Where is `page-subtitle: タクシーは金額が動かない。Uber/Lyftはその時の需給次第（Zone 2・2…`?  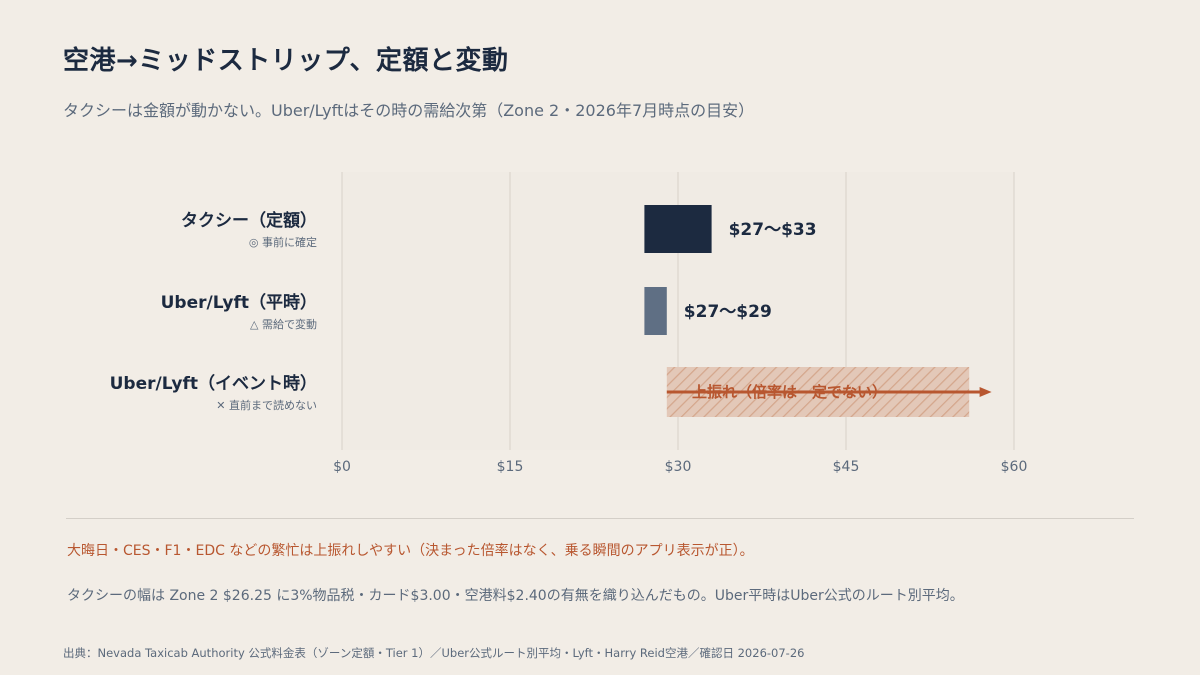
page-subtitle: タクシーは金額が動かない。Uber/Lyftはその時の需給次第（Zone 2・2… is located at coordinates (409, 110).